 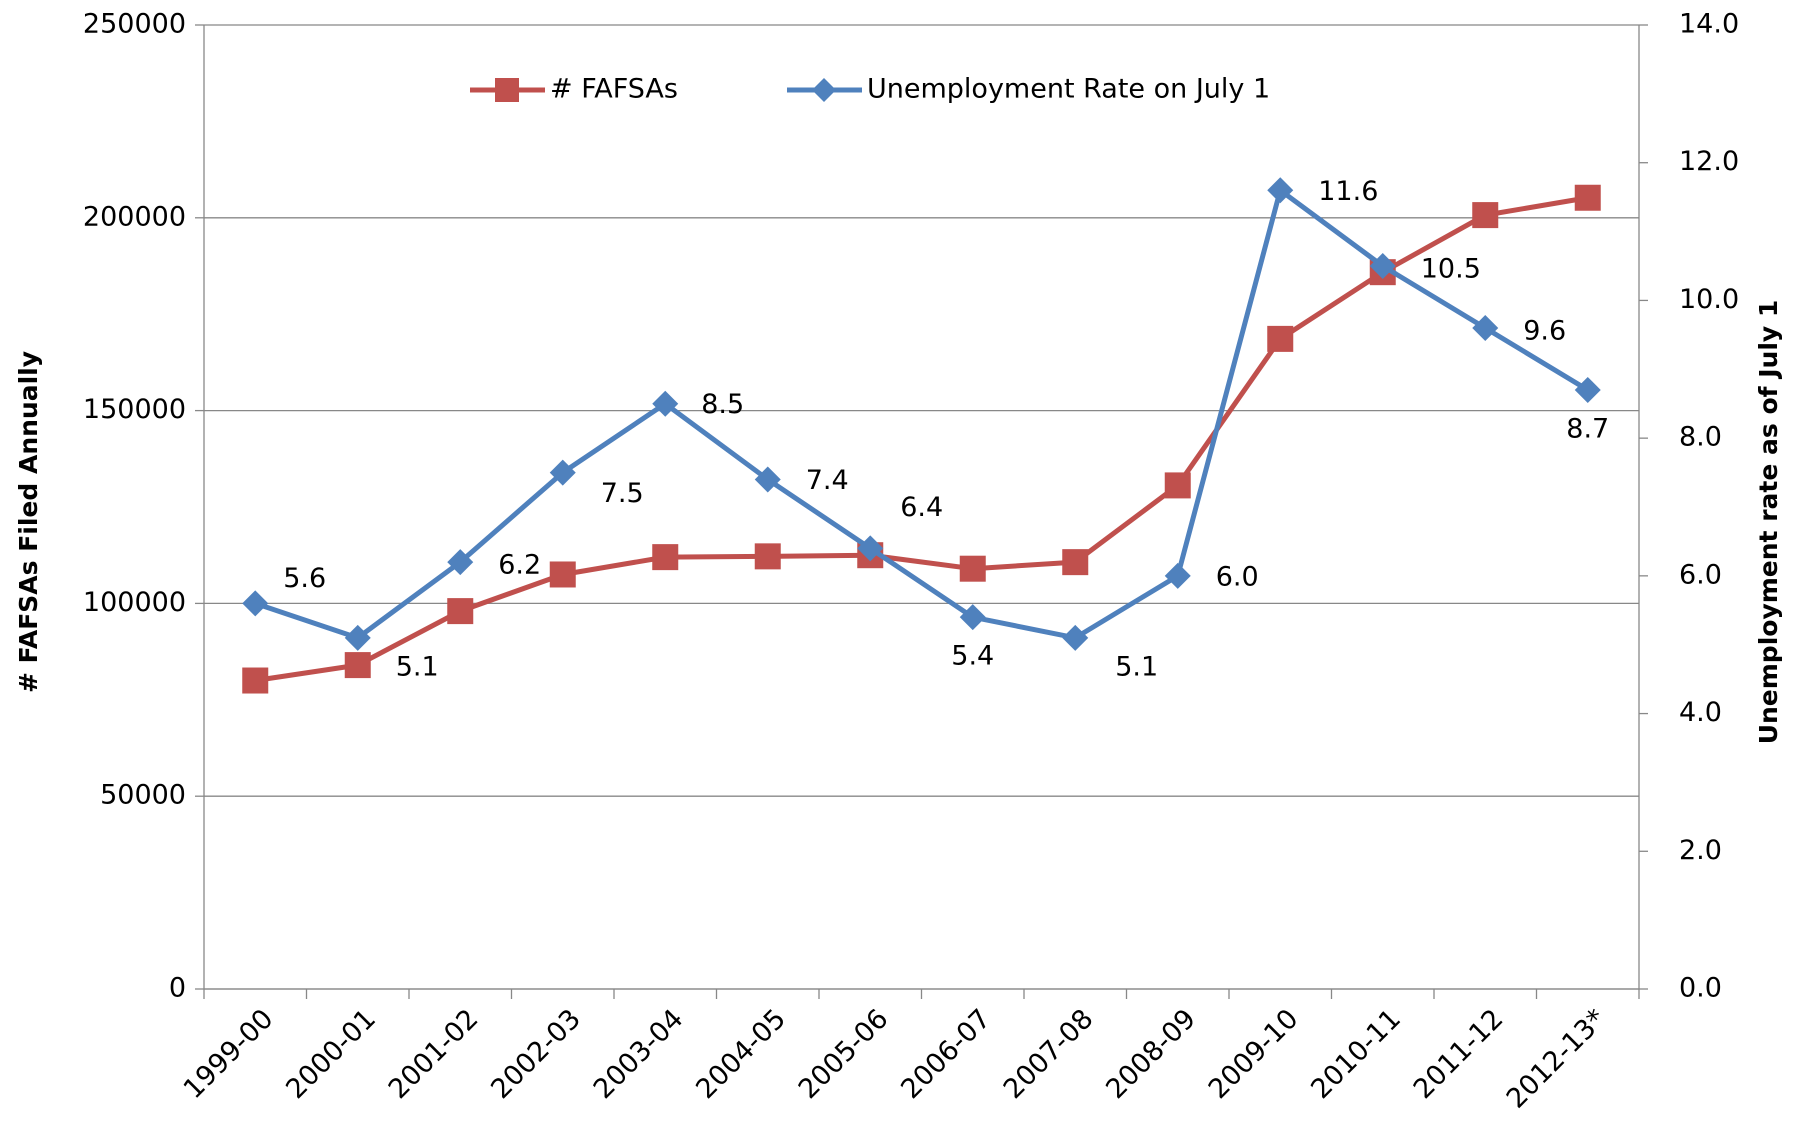 What do you see at coordinates (639, 1054) in the screenshot?
I see `x-tick-label: 2003-04` at bounding box center [639, 1054].